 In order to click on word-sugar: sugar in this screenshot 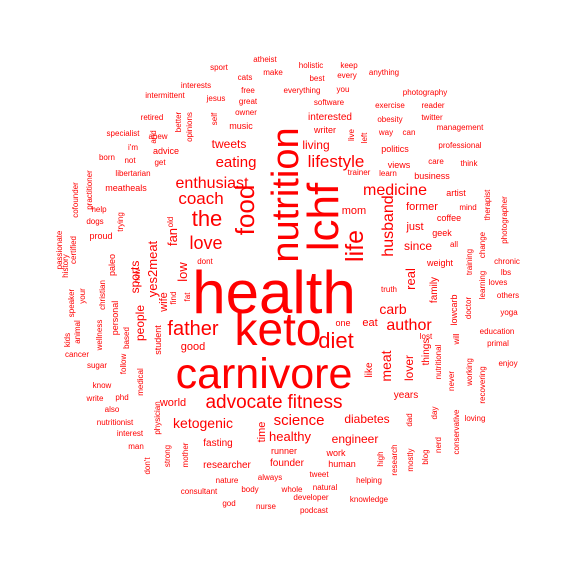, I will do `click(97, 365)`.